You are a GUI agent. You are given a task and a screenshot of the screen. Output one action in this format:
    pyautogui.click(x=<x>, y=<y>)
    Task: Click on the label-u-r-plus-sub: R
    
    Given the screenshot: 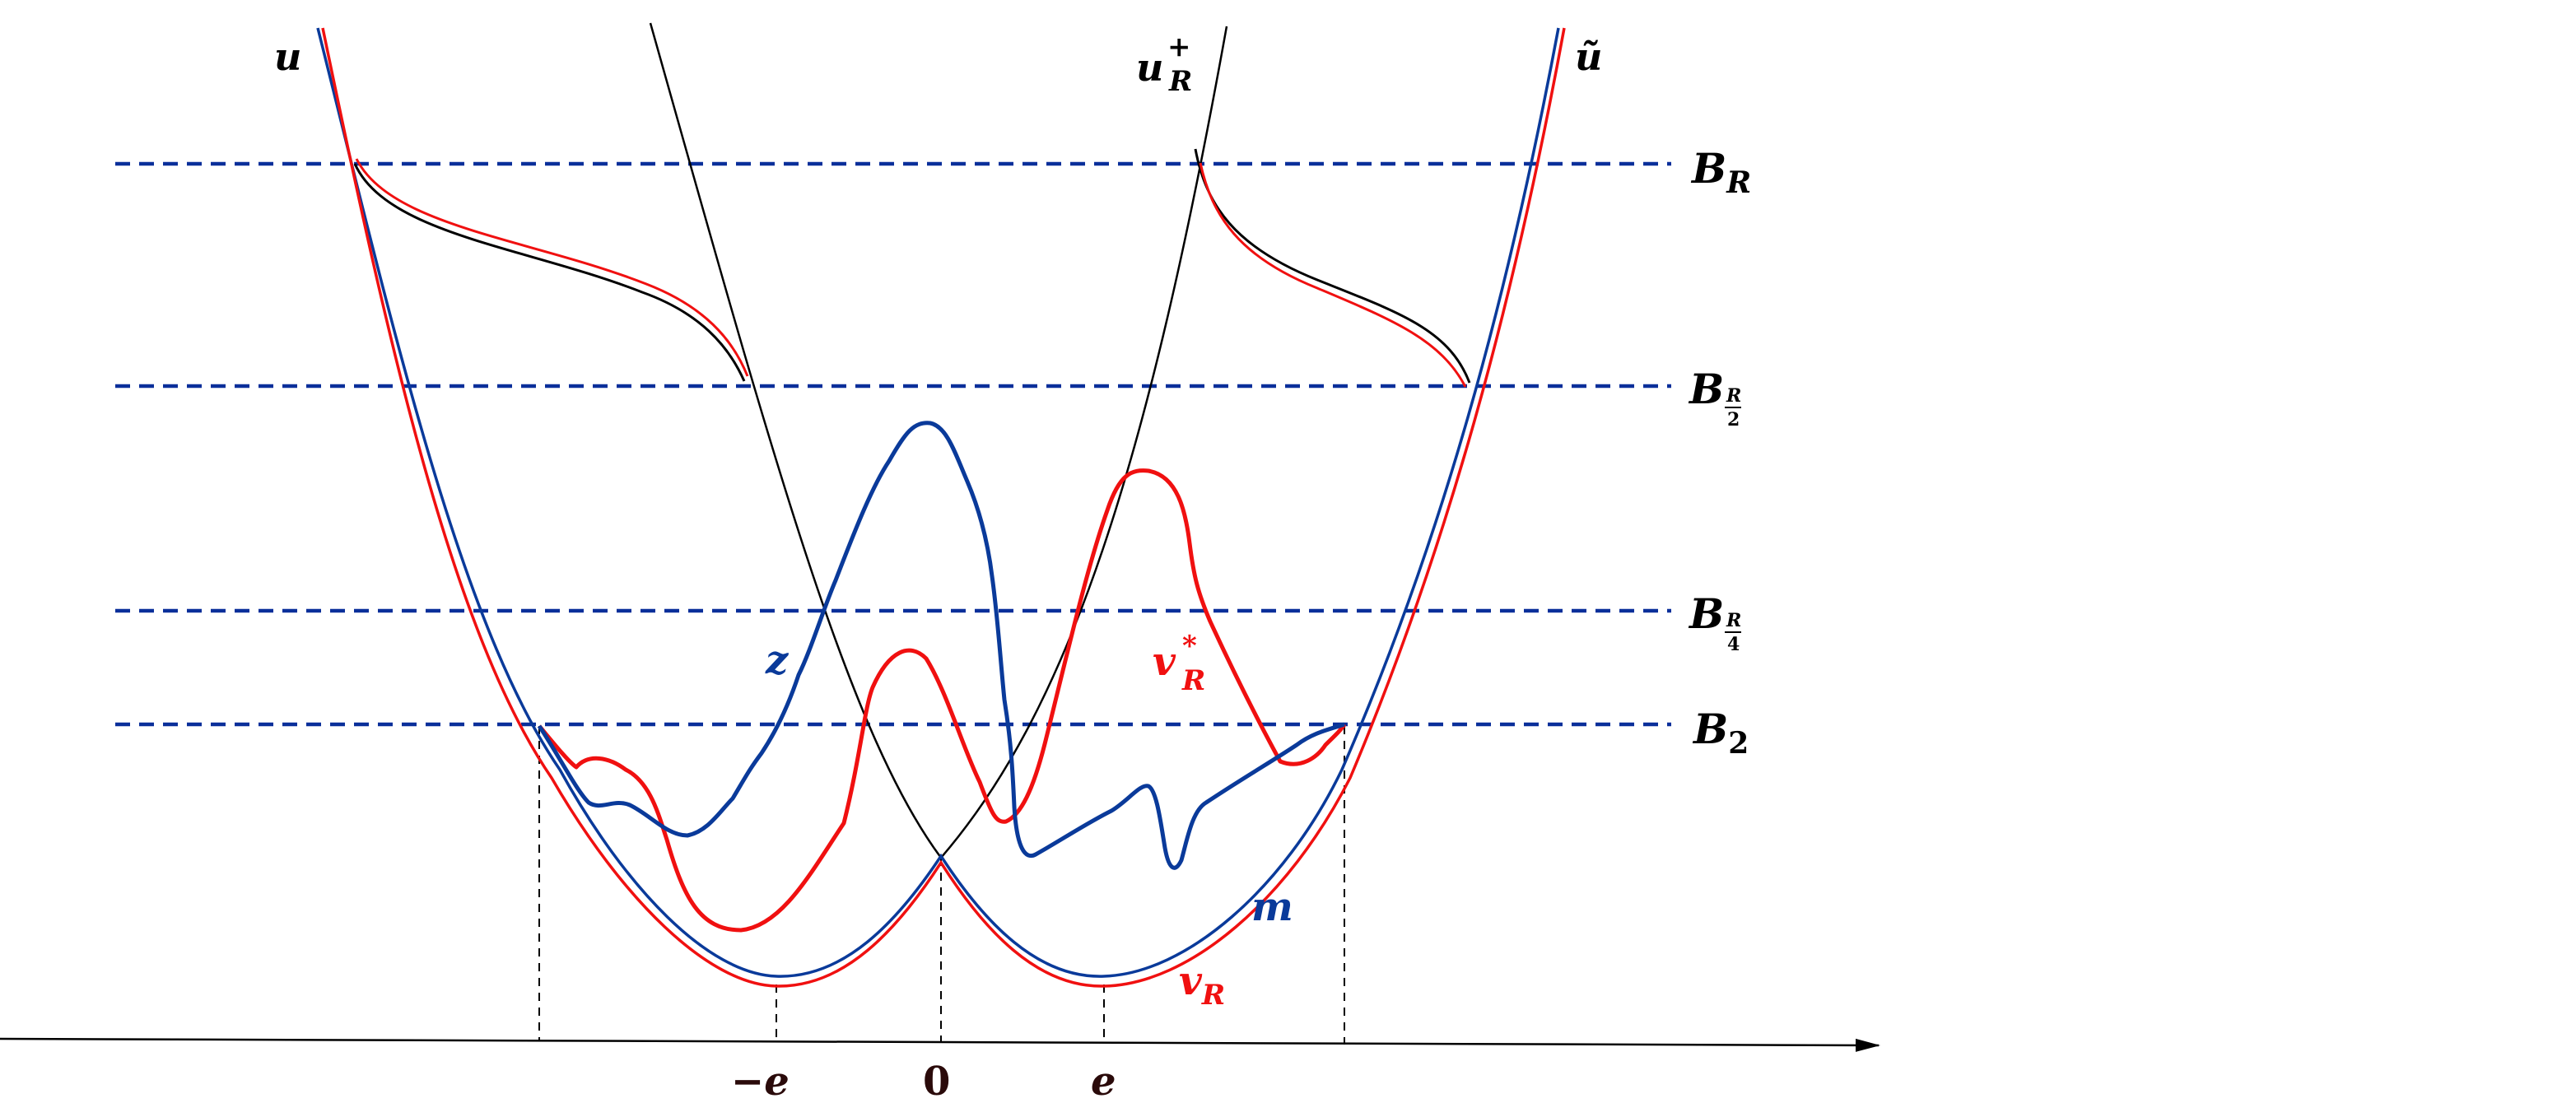 What is the action you would take?
    pyautogui.click(x=1180, y=81)
    